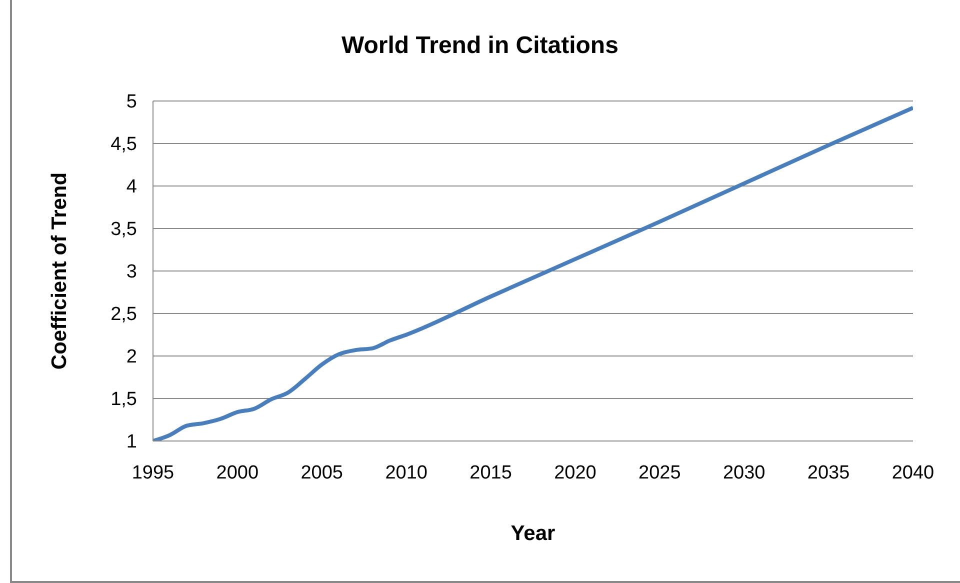 This screenshot has width=960, height=583. What do you see at coordinates (123, 399) in the screenshot?
I see `y-tick-label: 1,5` at bounding box center [123, 399].